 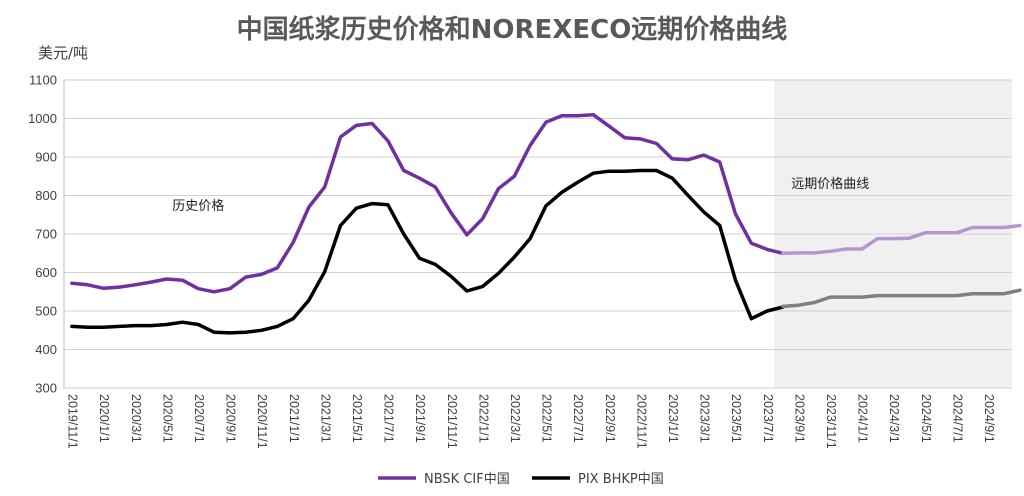 What do you see at coordinates (673, 418) in the screenshot?
I see `x-tick-2023-1: 2023/1/1` at bounding box center [673, 418].